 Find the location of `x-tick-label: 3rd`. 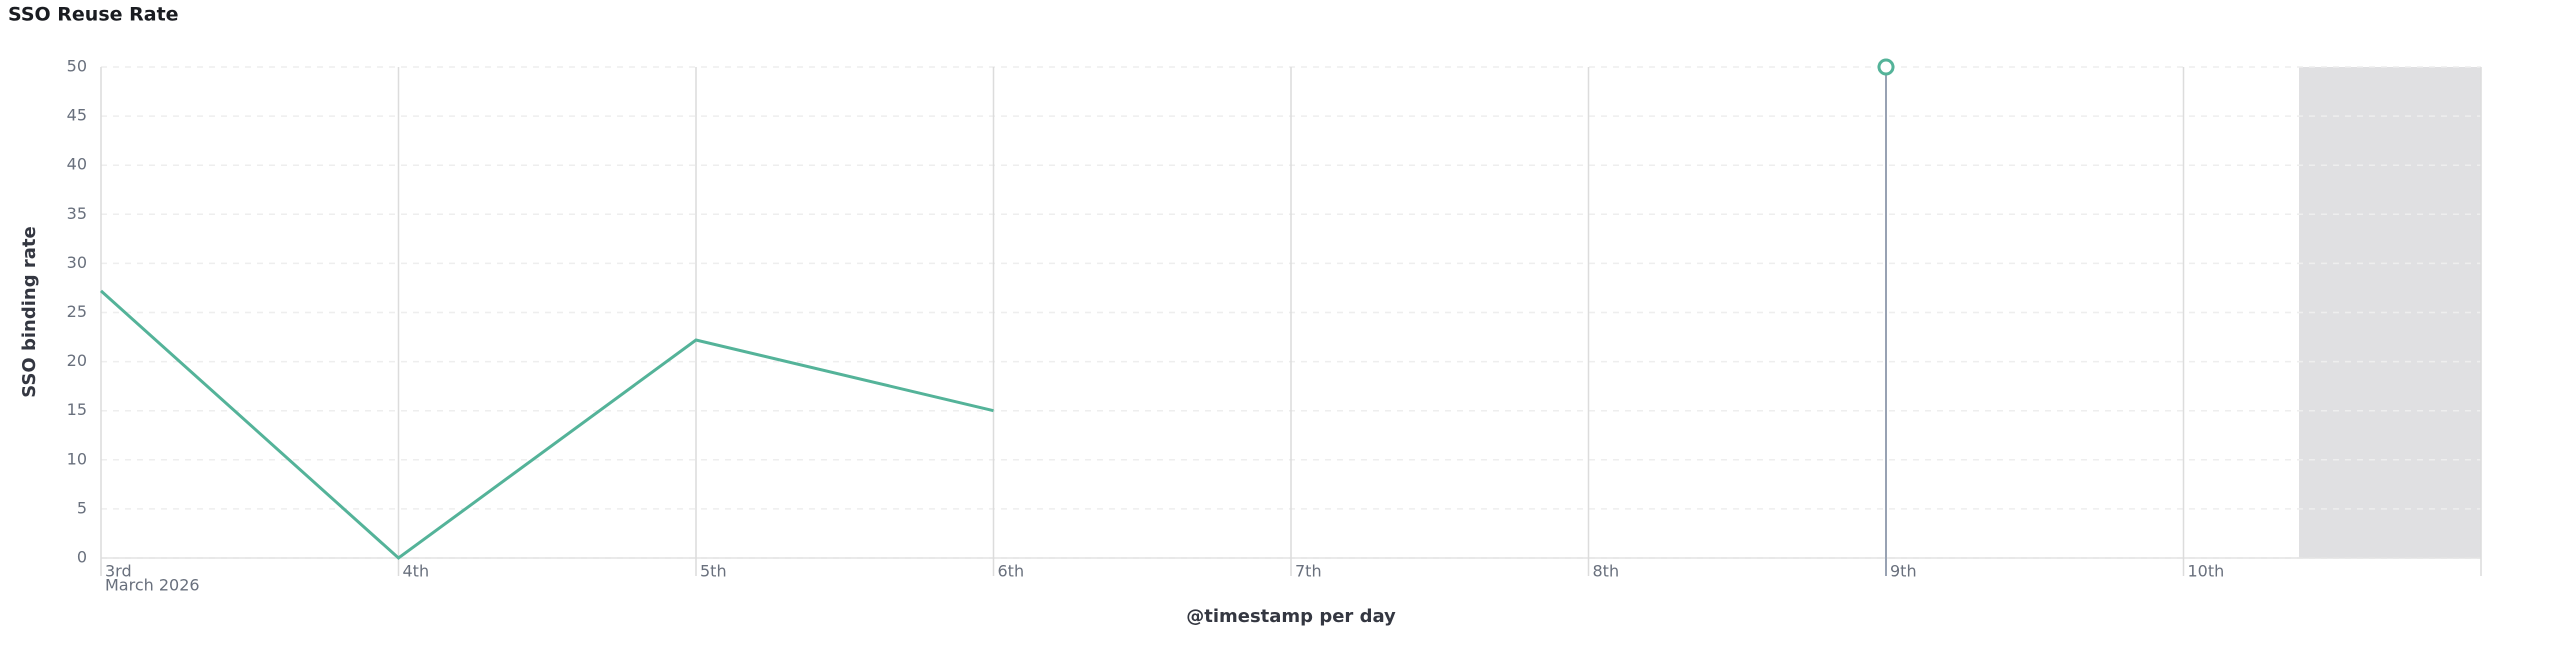

x-tick-label: 3rd is located at coordinates (118, 571).